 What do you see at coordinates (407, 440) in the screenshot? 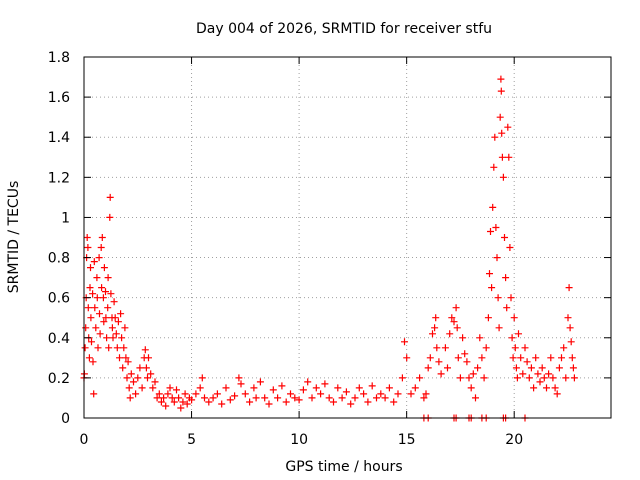
I see `x-tick-label: 15` at bounding box center [407, 440].